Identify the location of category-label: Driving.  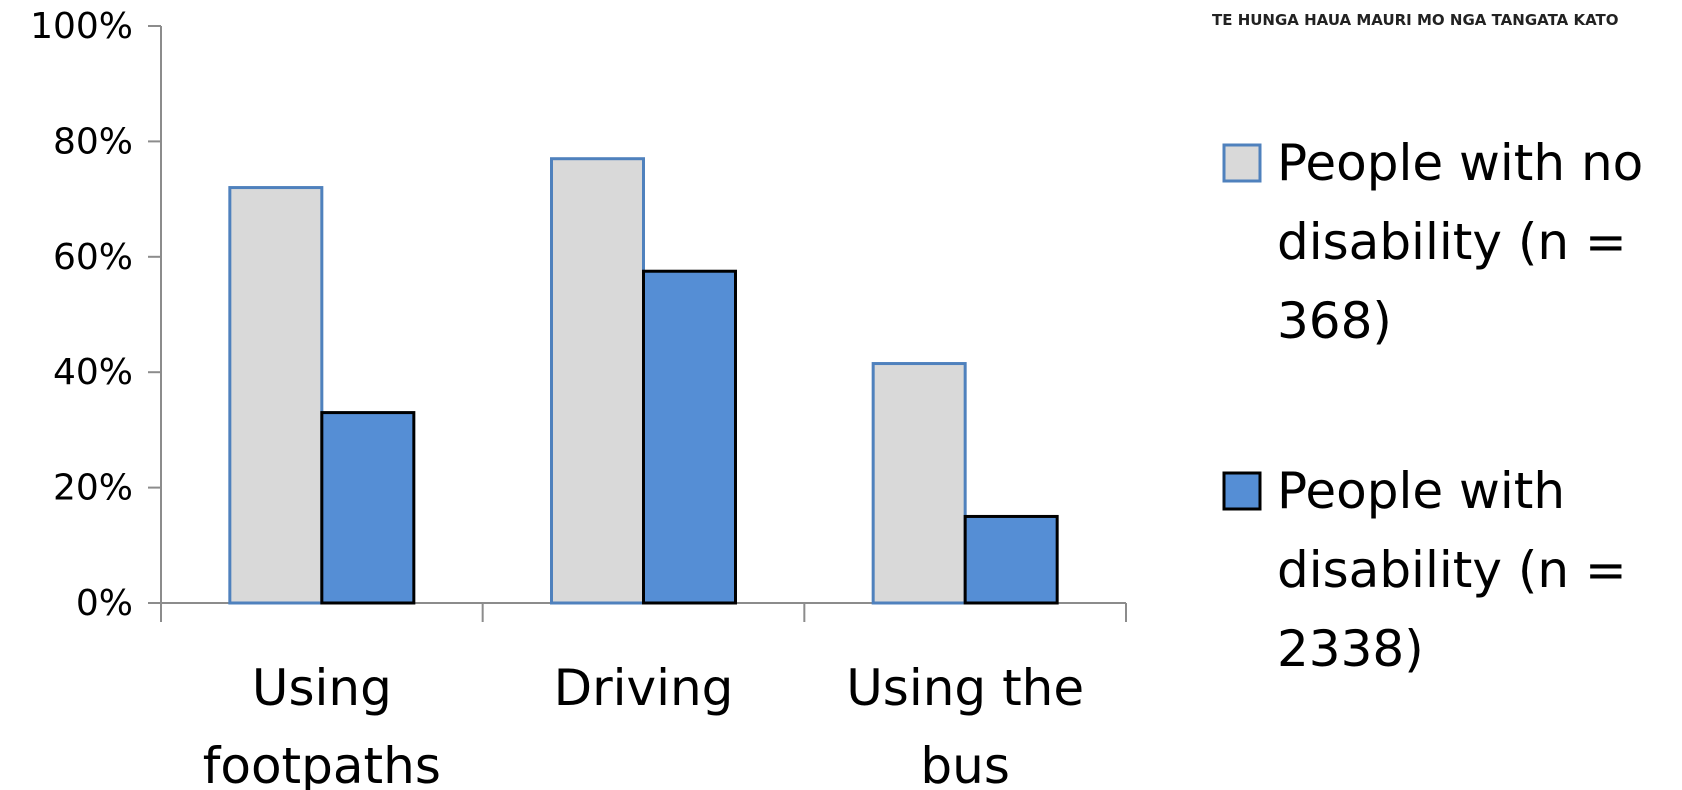
(644, 688).